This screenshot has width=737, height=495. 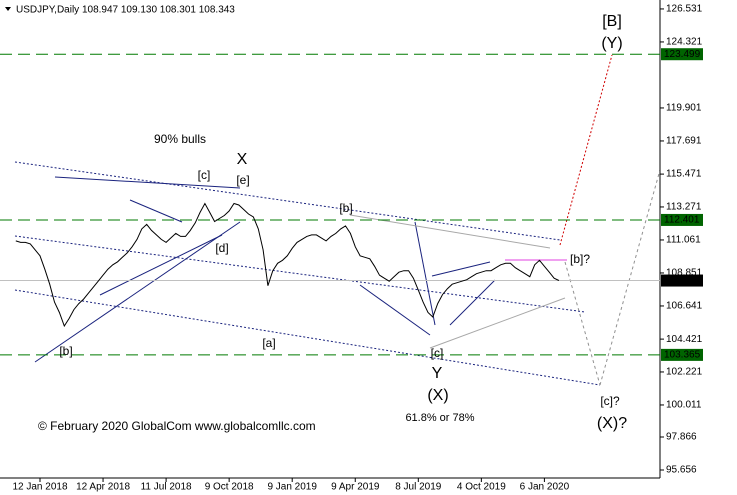 I want to click on level-label: 103.365, so click(x=682, y=355).